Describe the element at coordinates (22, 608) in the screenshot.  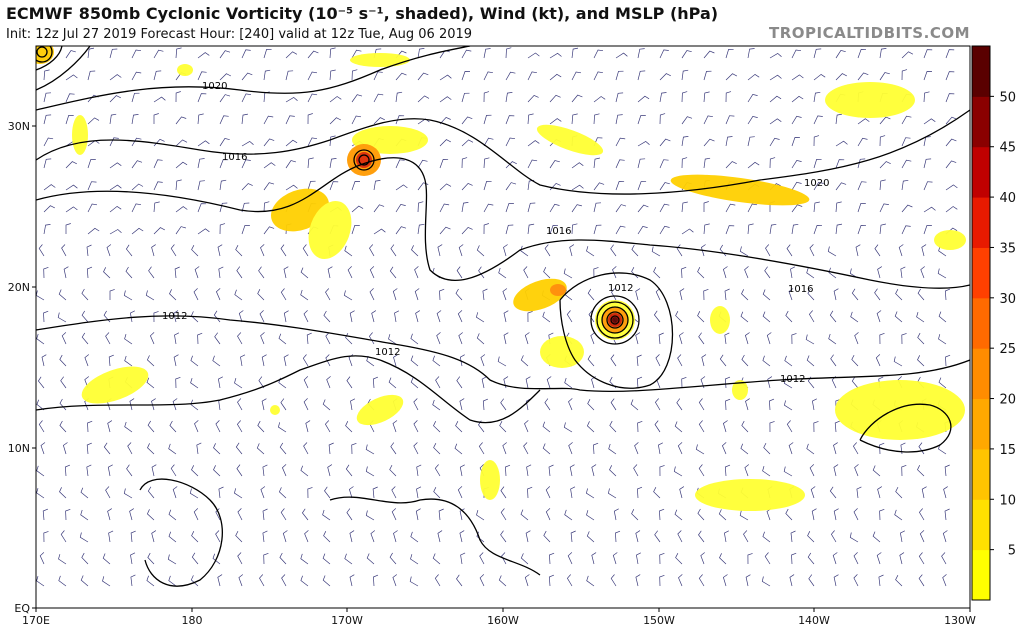
I see `lat-label: EQ` at that location.